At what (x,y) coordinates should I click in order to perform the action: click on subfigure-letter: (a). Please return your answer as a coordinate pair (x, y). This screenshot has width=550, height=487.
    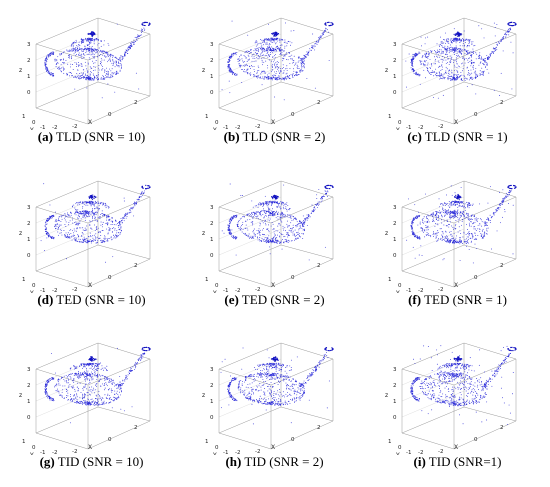
    Looking at the image, I should click on (45, 136).